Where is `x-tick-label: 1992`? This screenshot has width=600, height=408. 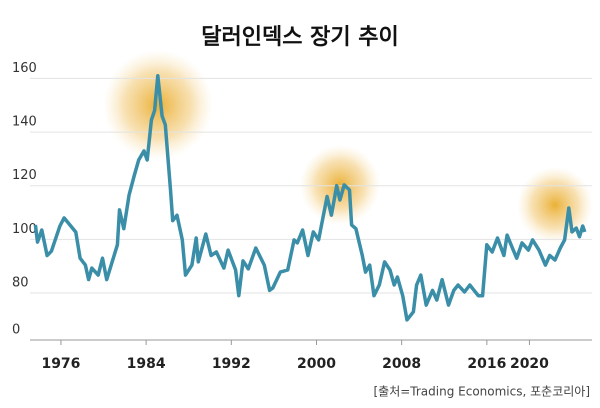 x-tick-label: 1992 is located at coordinates (231, 364).